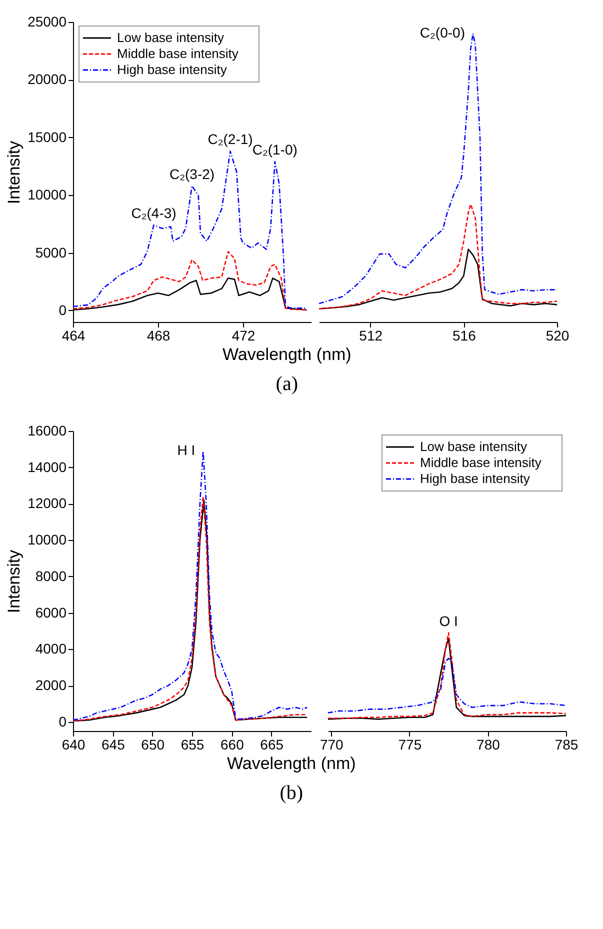  I want to click on annotation: C₂(2-1), so click(230, 139).